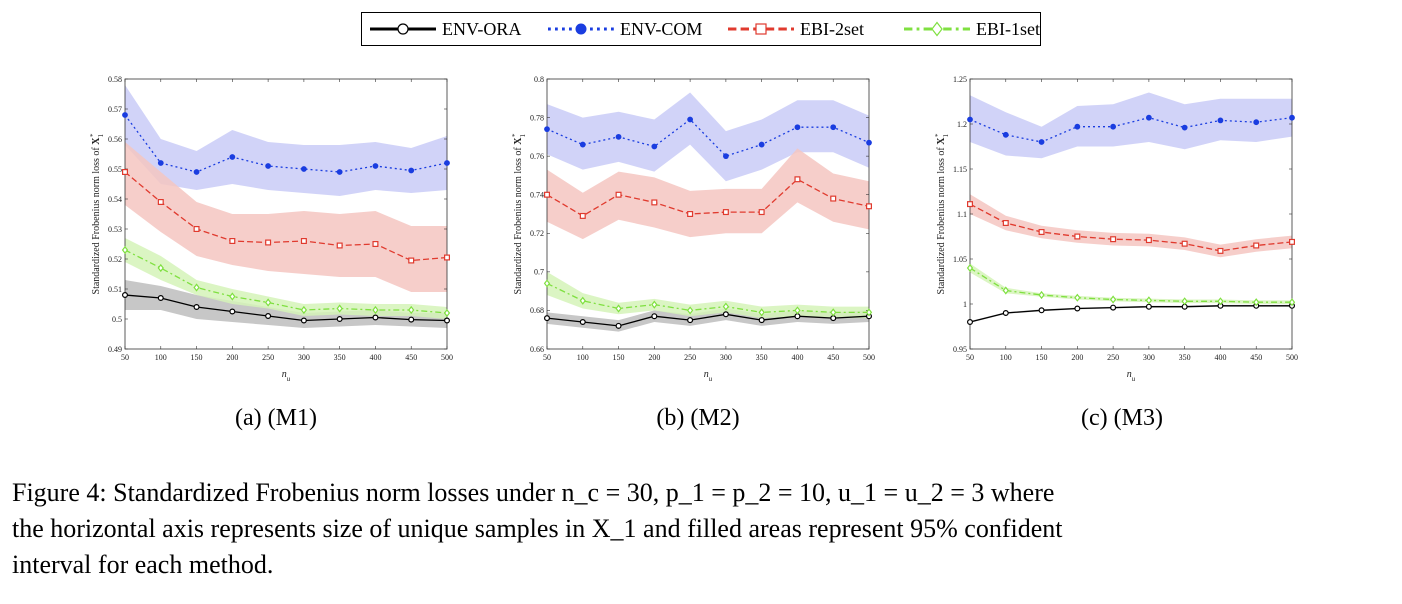  I want to click on legend-item-env-ora: ENV-ORA, so click(444, 29).